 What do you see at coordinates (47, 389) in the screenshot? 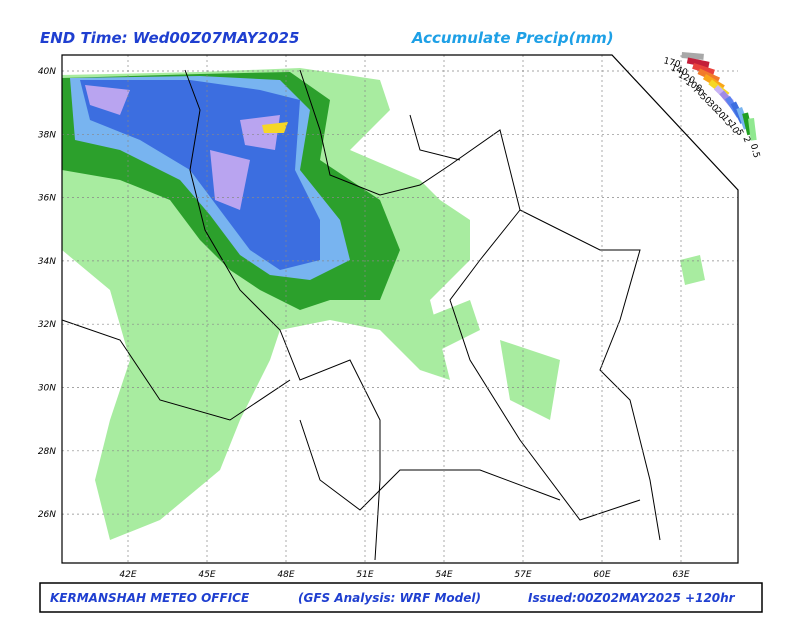
I see `lat-label: 30N` at bounding box center [47, 389].